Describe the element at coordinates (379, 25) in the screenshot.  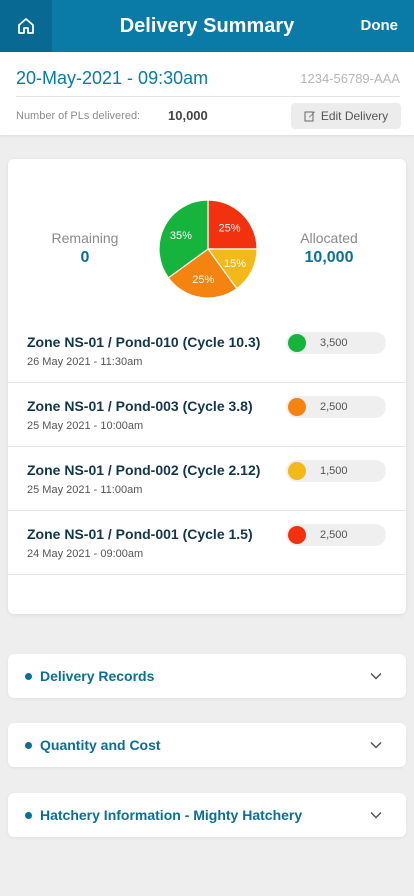
I see `done-button: Done` at that location.